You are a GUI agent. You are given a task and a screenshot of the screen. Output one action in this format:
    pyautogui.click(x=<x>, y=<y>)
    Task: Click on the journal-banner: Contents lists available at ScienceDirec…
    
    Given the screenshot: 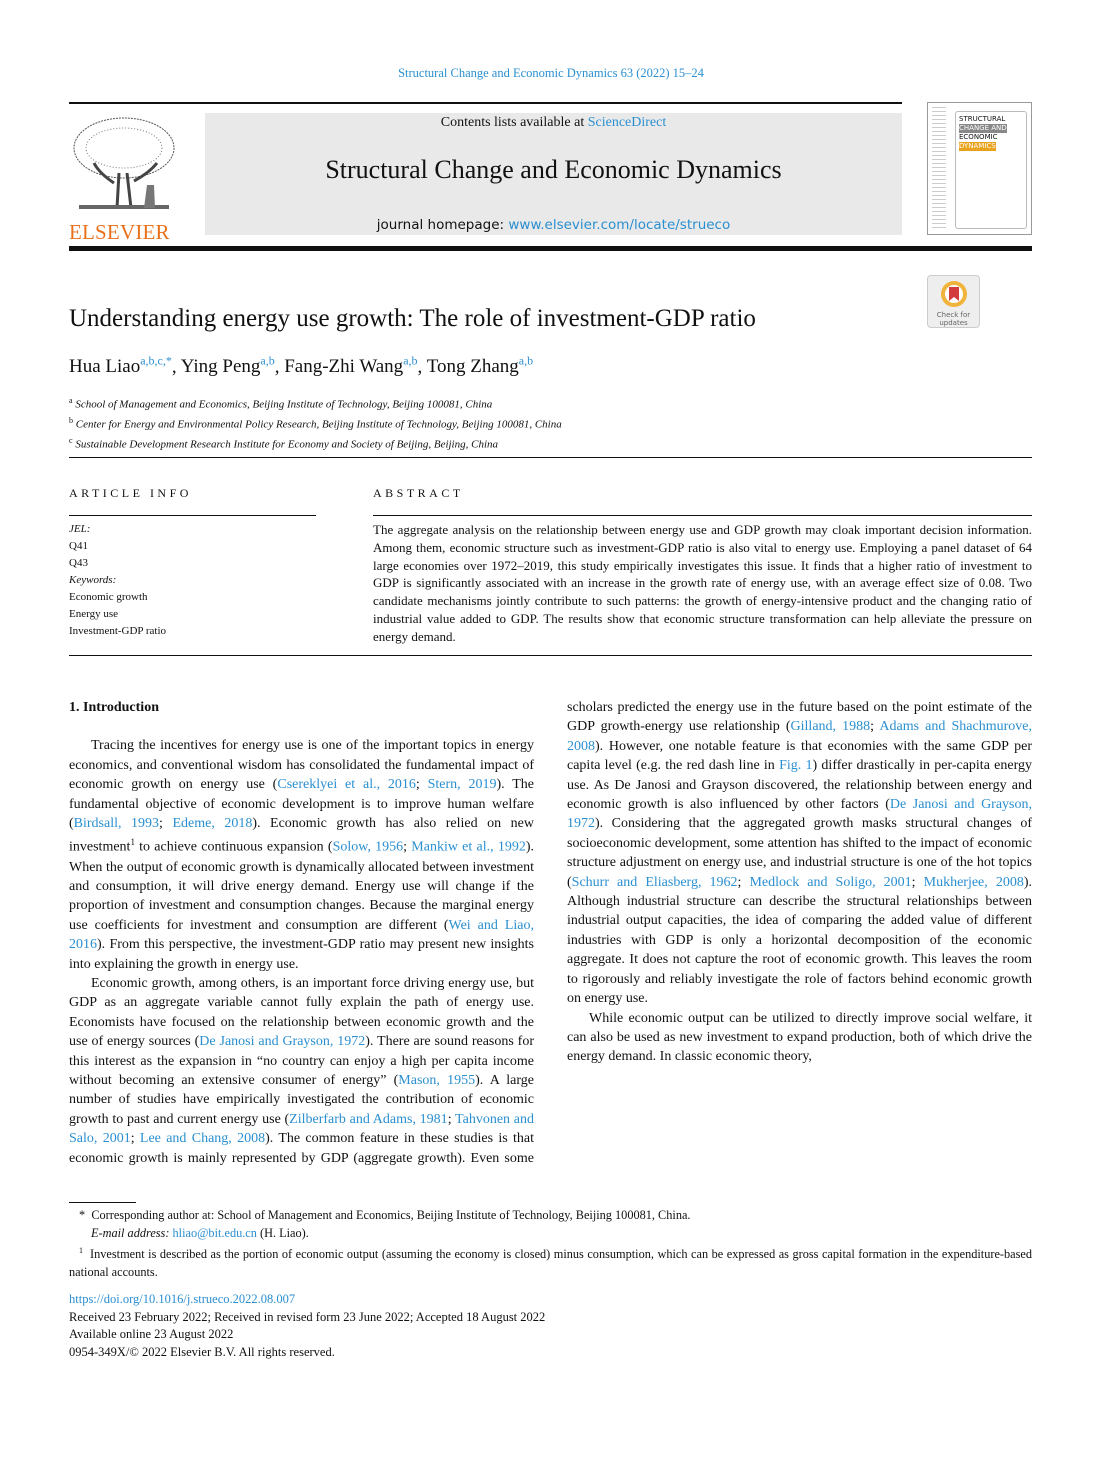 What is the action you would take?
    pyautogui.click(x=553, y=174)
    